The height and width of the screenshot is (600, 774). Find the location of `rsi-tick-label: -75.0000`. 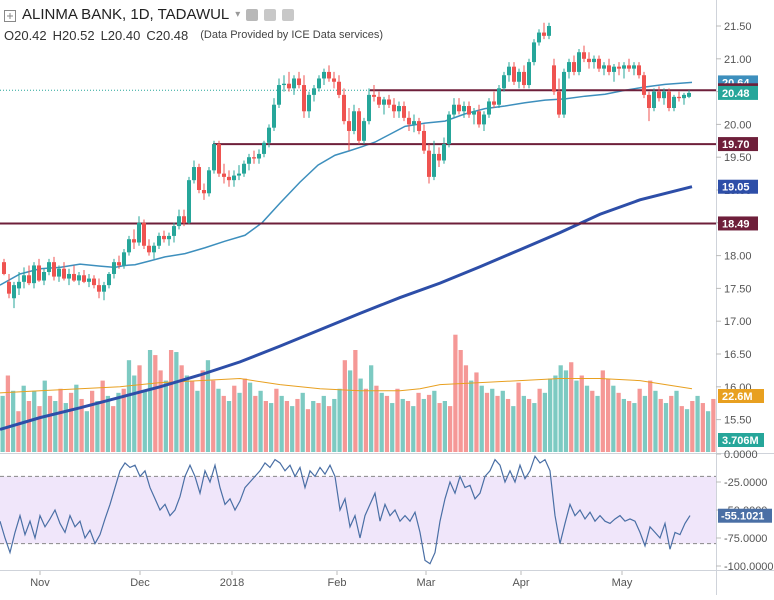

rsi-tick-label: -75.0000 is located at coordinates (745, 539).